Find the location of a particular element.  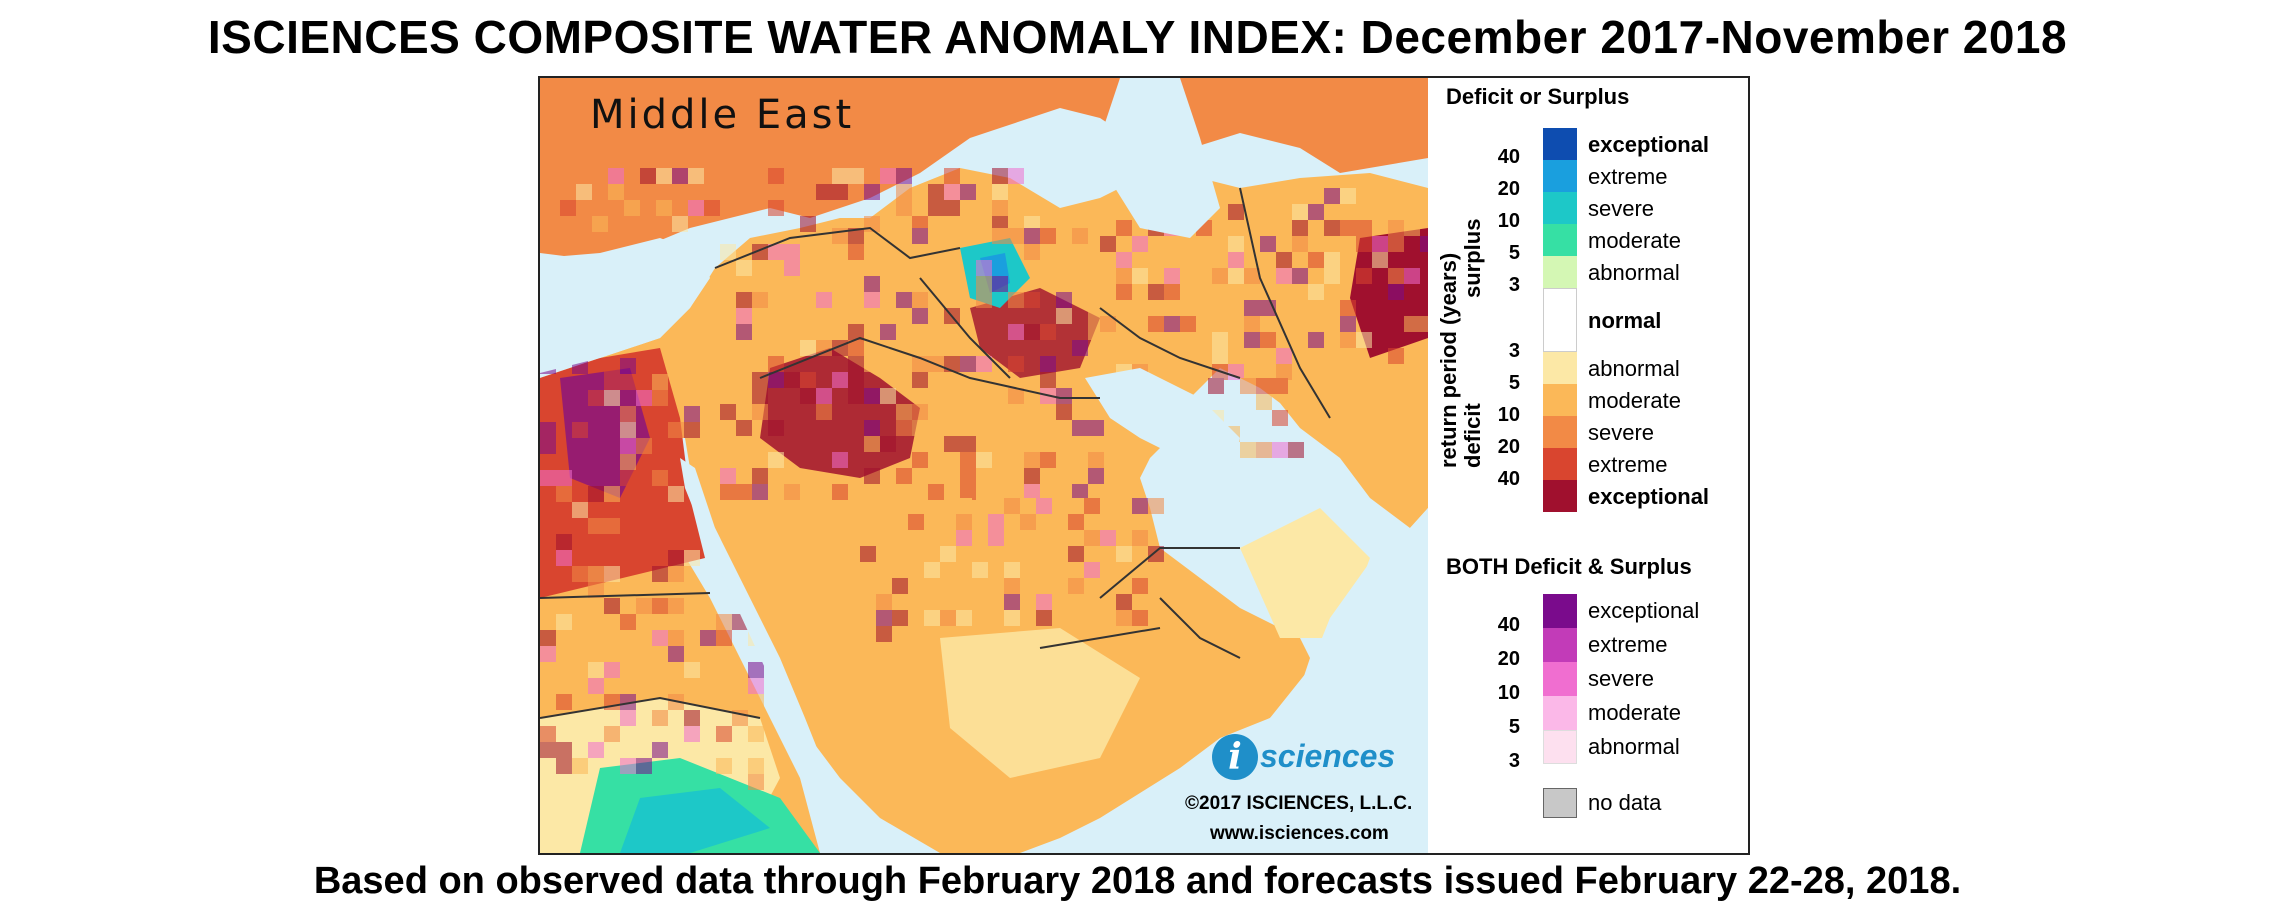

website-link: www.isciences.com is located at coordinates (1299, 833).